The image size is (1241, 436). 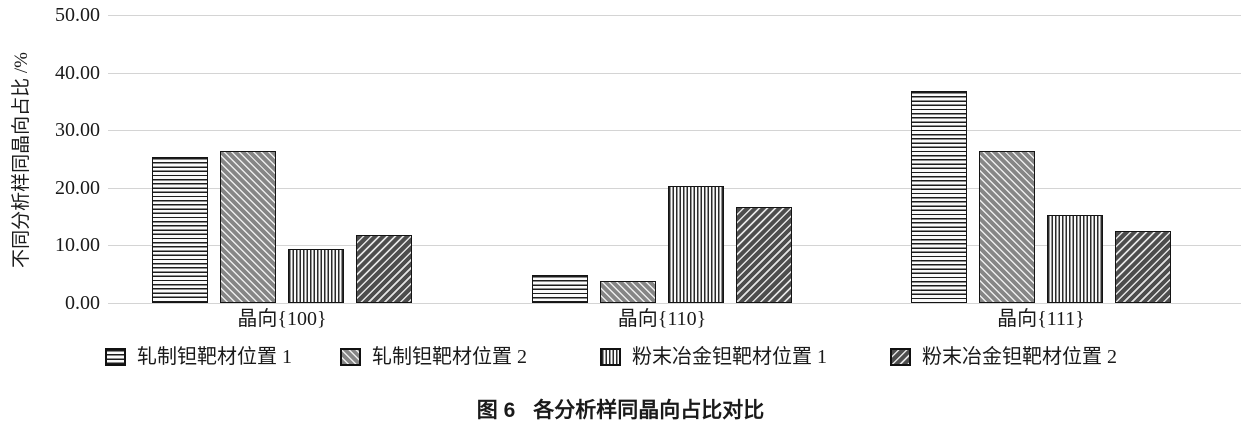 What do you see at coordinates (1041, 319) in the screenshot?
I see `x-category-label: 晶向{111}` at bounding box center [1041, 319].